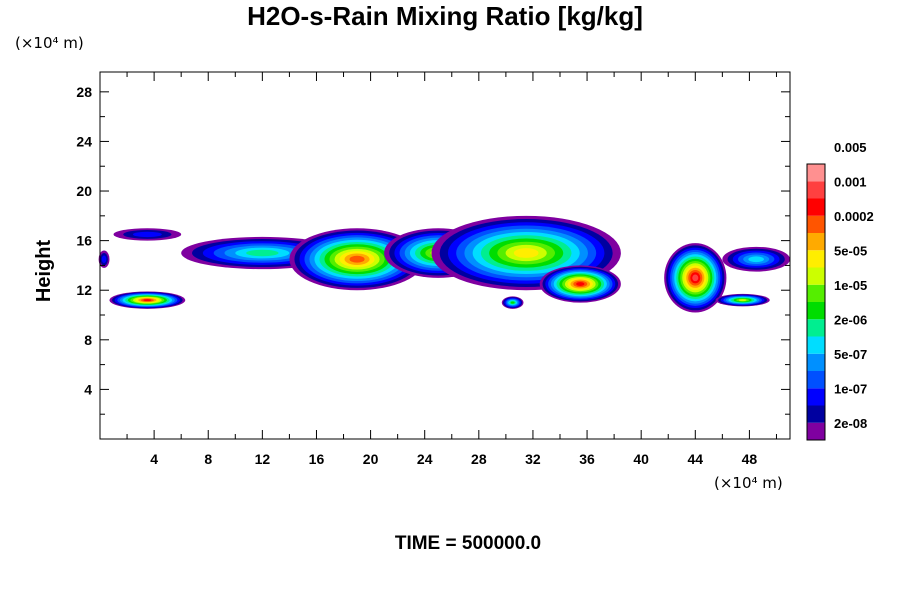 The height and width of the screenshot is (600, 900). What do you see at coordinates (88, 389) in the screenshot?
I see `y-tick-label: 4` at bounding box center [88, 389].